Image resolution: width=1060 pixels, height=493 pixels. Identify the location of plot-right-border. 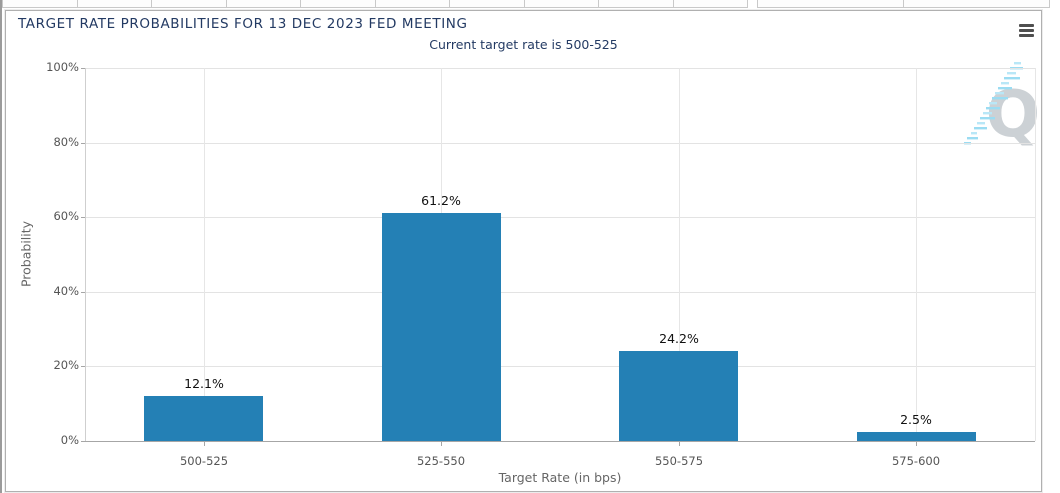
(1035, 254).